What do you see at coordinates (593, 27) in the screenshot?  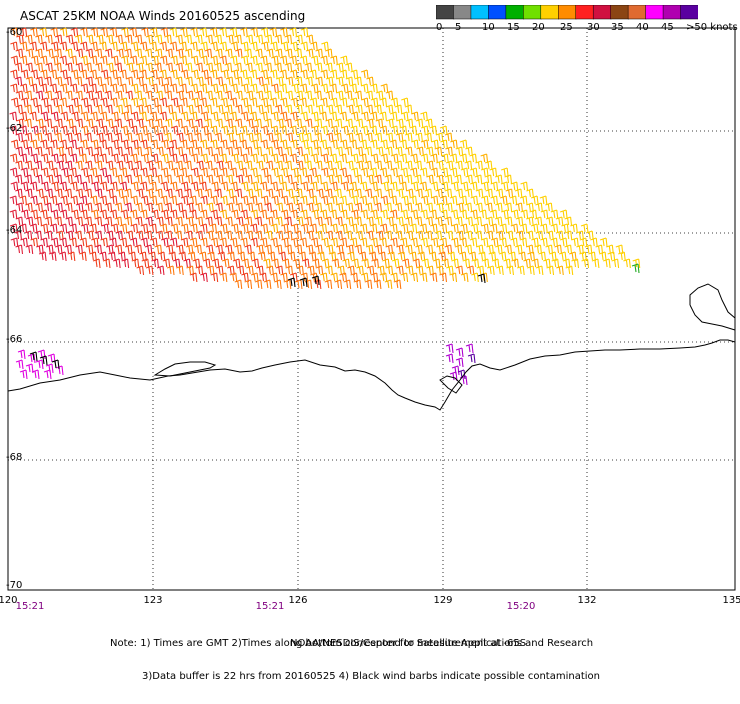 I see `legend-label: 30` at bounding box center [593, 27].